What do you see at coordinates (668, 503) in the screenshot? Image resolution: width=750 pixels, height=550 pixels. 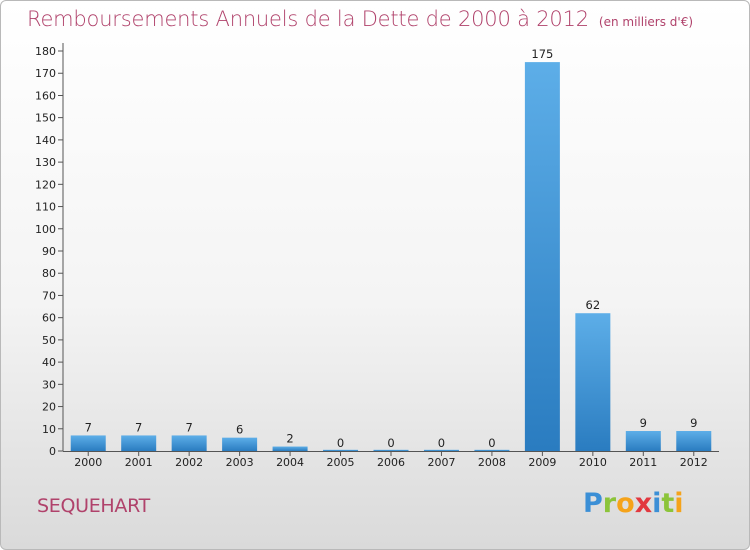 I see `logo-letter: t` at bounding box center [668, 503].